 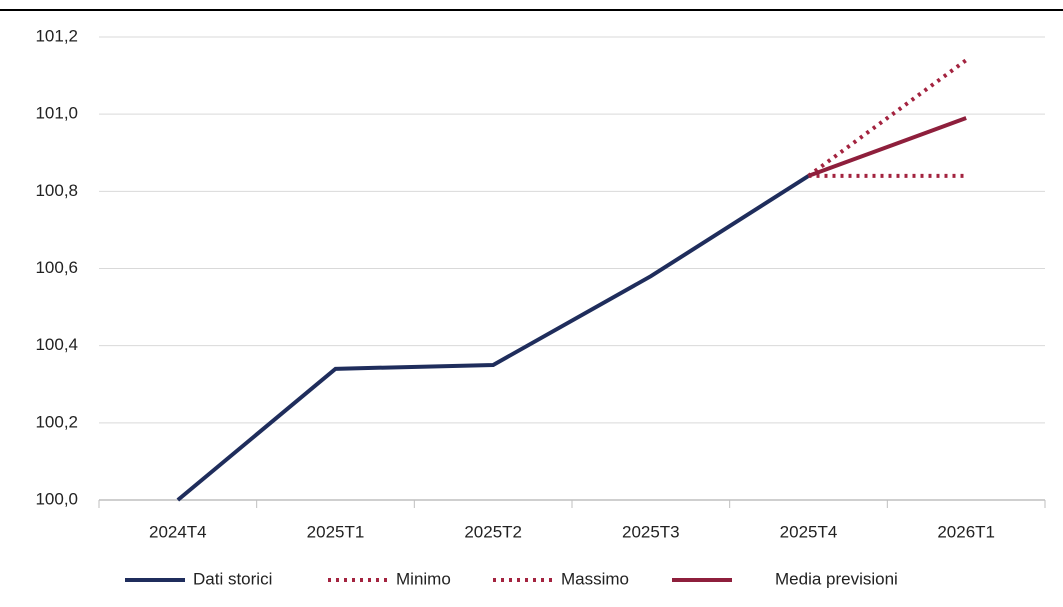 I want to click on y-tick-label: 100,6, so click(x=56, y=267).